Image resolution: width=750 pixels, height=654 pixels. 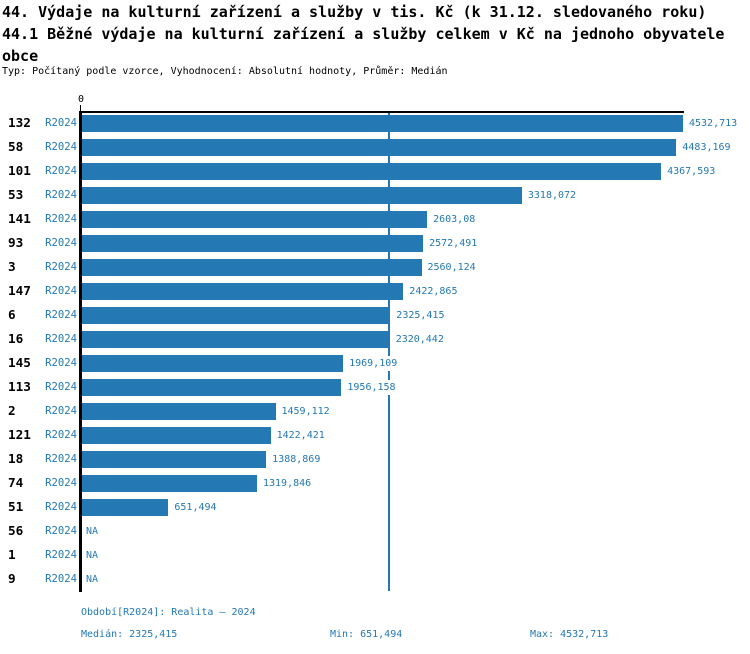 What do you see at coordinates (300, 435) in the screenshot?
I see `bar-value-label: 1422,421` at bounding box center [300, 435].